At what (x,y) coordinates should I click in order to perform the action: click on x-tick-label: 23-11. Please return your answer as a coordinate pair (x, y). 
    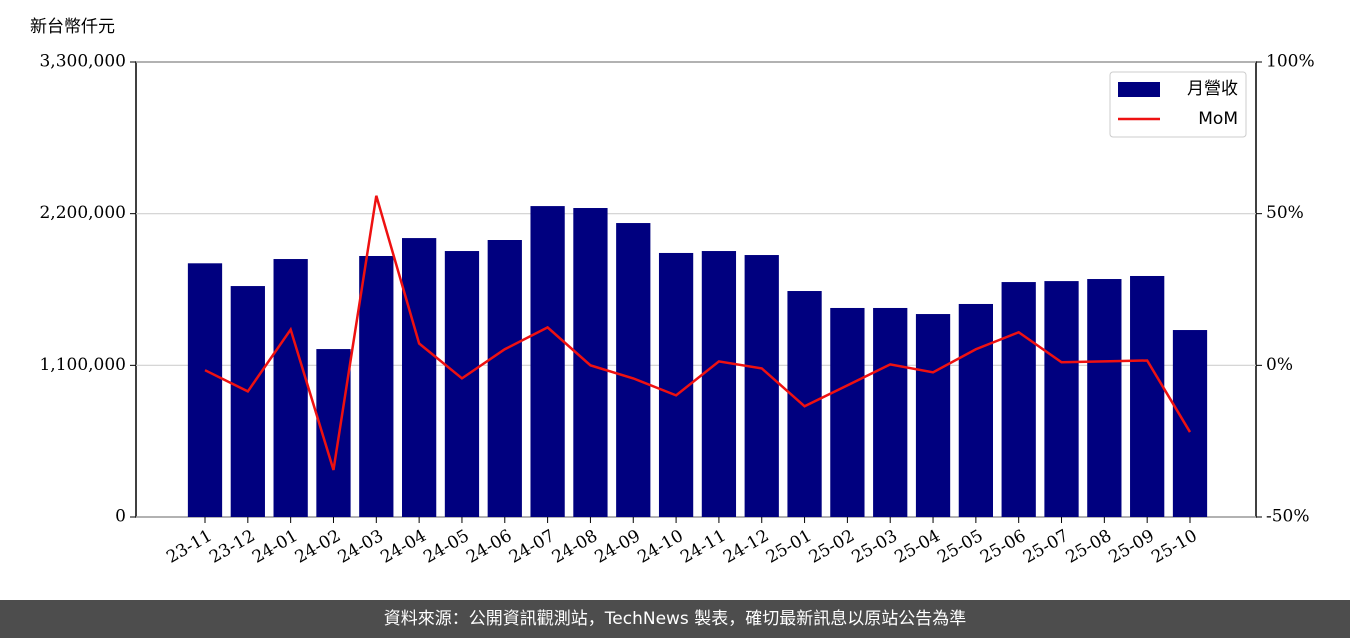
    Looking at the image, I should click on (189, 547).